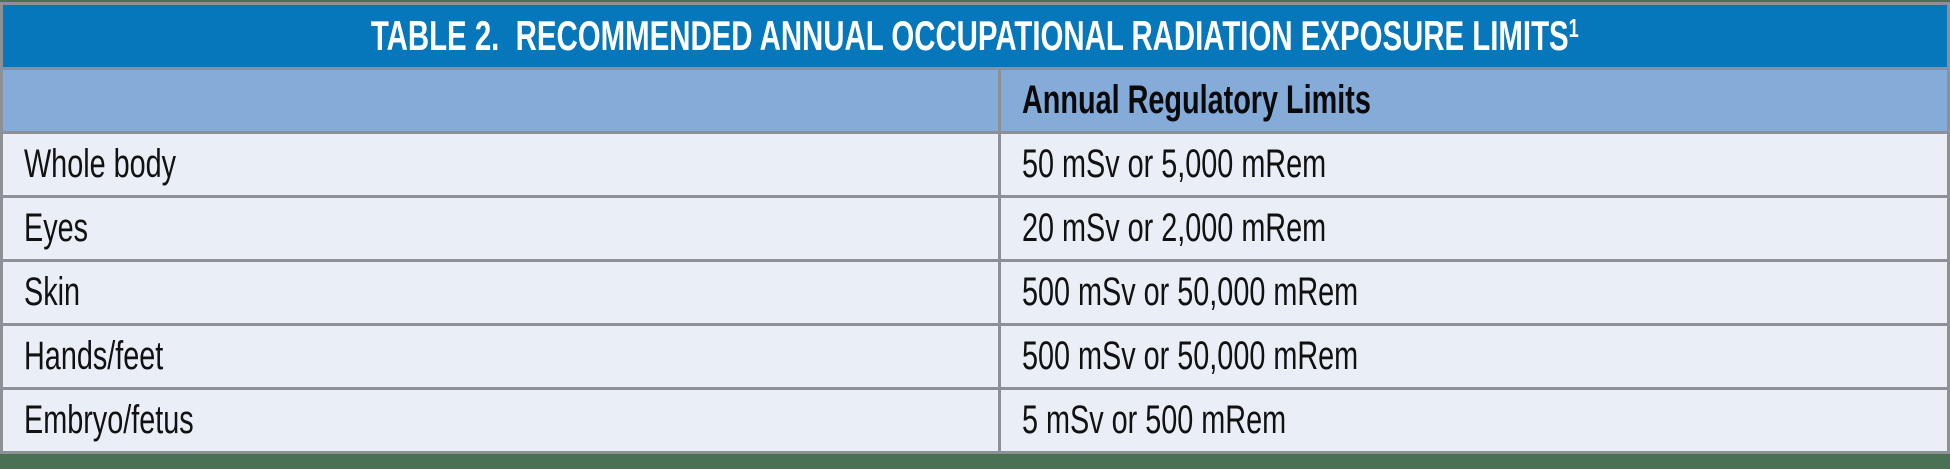 This screenshot has height=469, width=1950. Describe the element at coordinates (1154, 420) in the screenshot. I see `limit-value: 5 mSv or 500 mRem` at that location.